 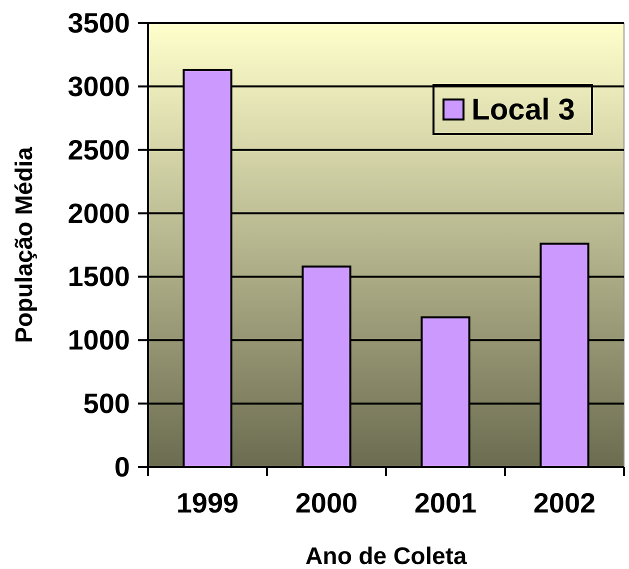 What do you see at coordinates (326, 503) in the screenshot?
I see `x-tick-label: 2000` at bounding box center [326, 503].